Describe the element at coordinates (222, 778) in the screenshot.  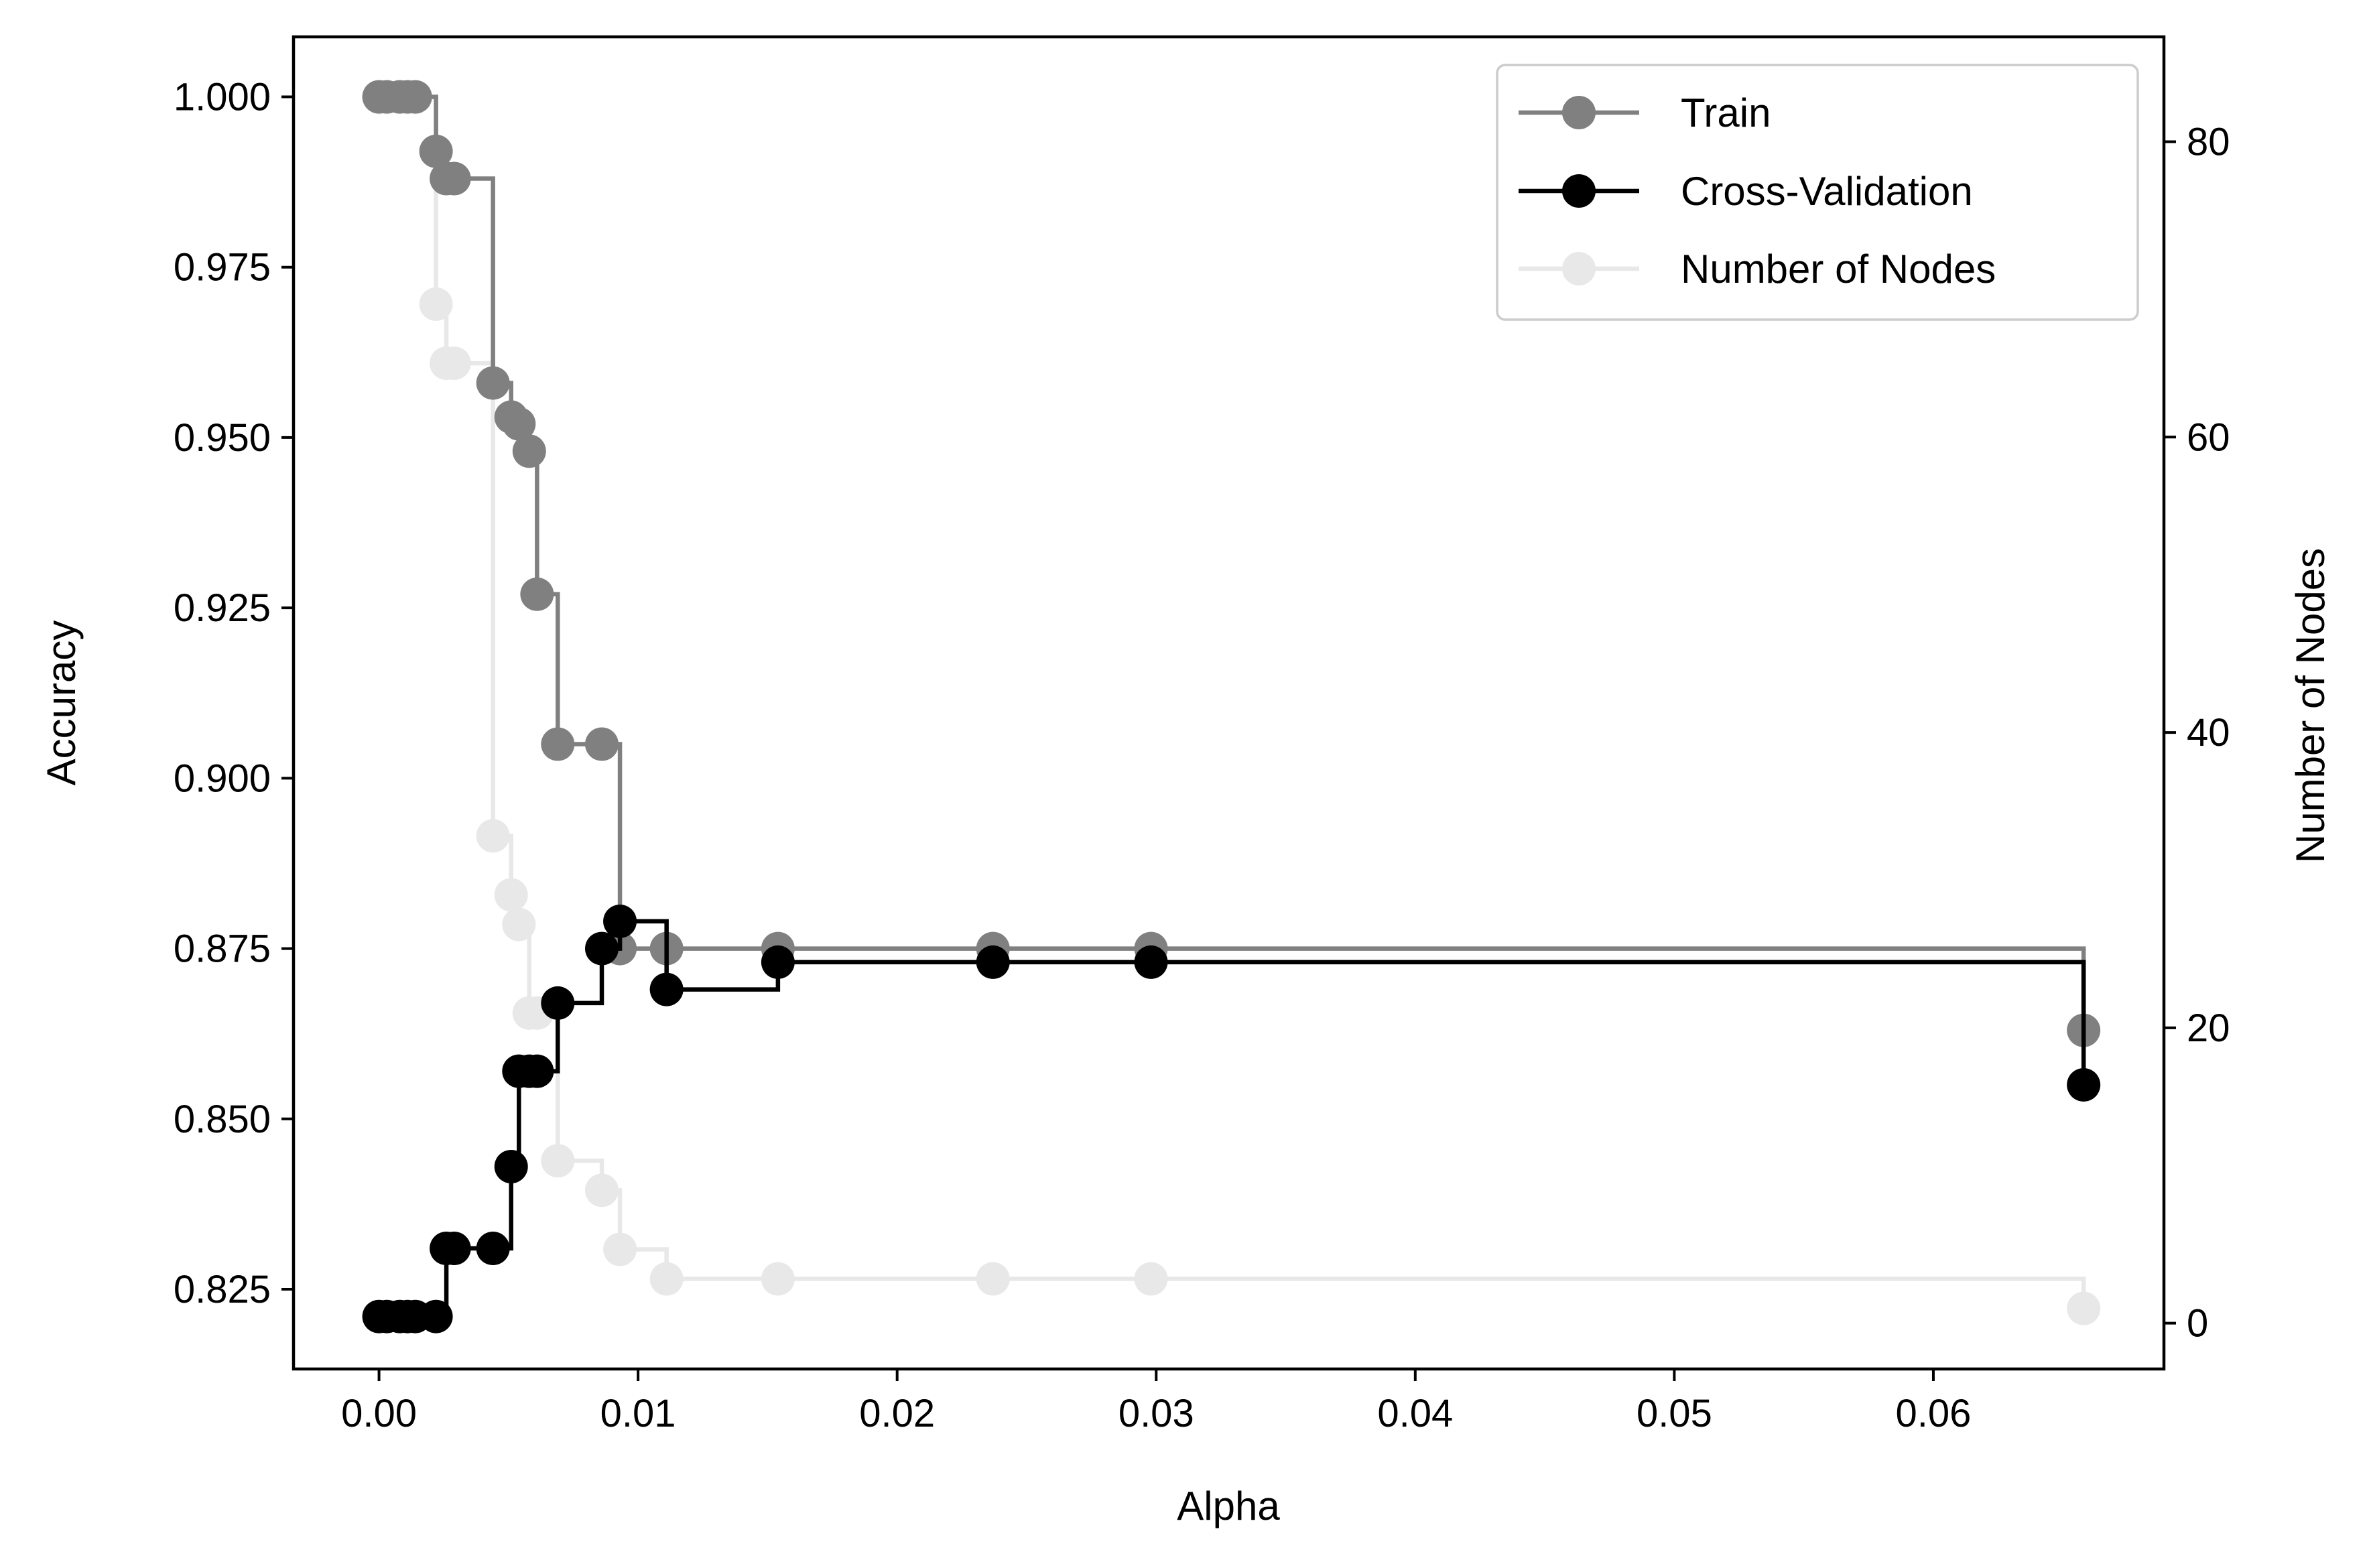
I see `y-tick-label: 0.900` at that location.